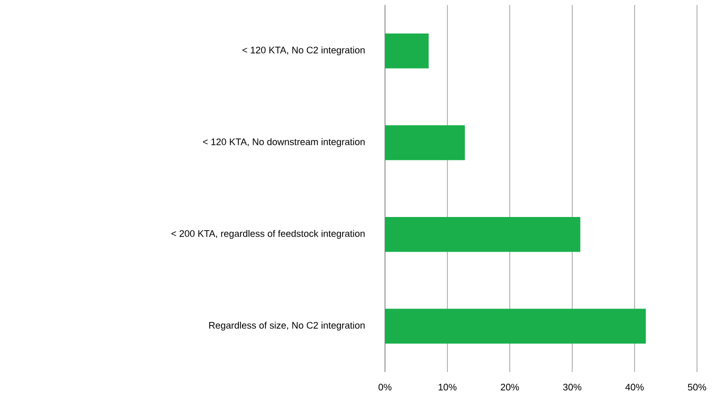 This screenshot has height=413, width=719. What do you see at coordinates (447, 387) in the screenshot?
I see `x-tick-label: 10%` at bounding box center [447, 387].